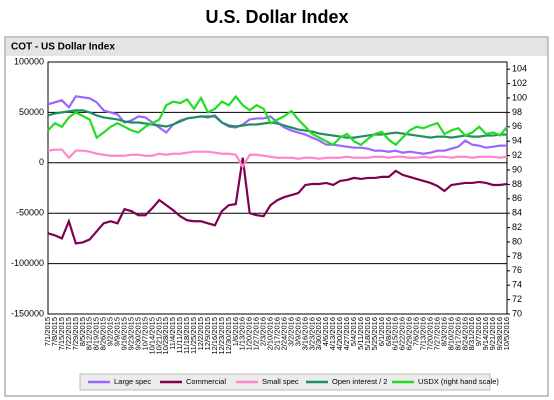 The width and height of the screenshot is (554, 400). Describe the element at coordinates (517, 213) in the screenshot. I see `y2-tick-label: 84` at that location.